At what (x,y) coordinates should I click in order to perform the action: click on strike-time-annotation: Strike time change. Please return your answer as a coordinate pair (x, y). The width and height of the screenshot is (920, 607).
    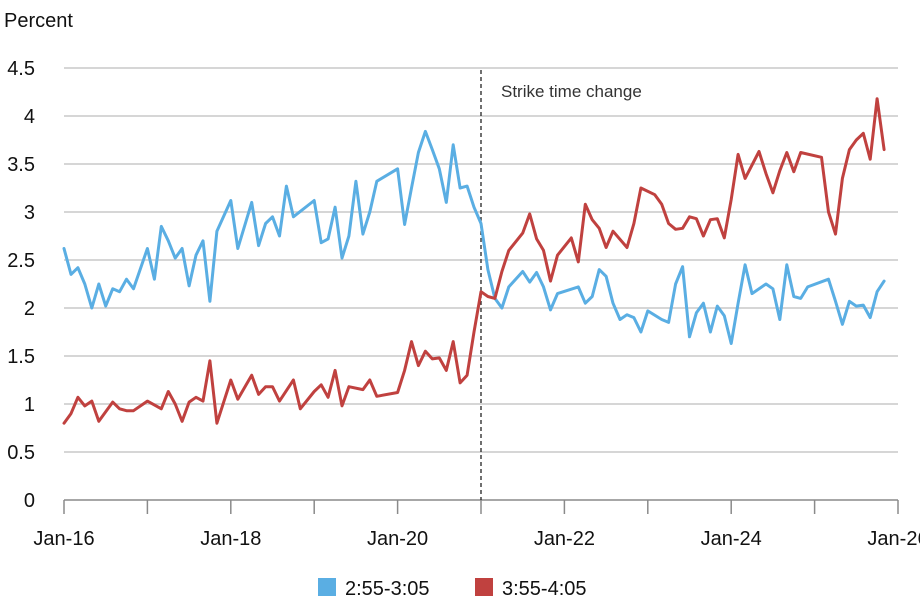
    Looking at the image, I should click on (561, 285).